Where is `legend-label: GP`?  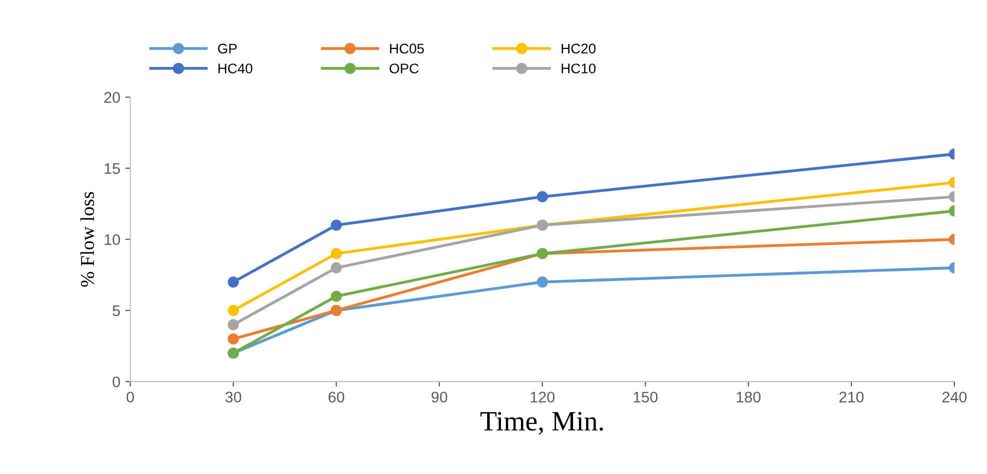 legend-label: GP is located at coordinates (227, 49).